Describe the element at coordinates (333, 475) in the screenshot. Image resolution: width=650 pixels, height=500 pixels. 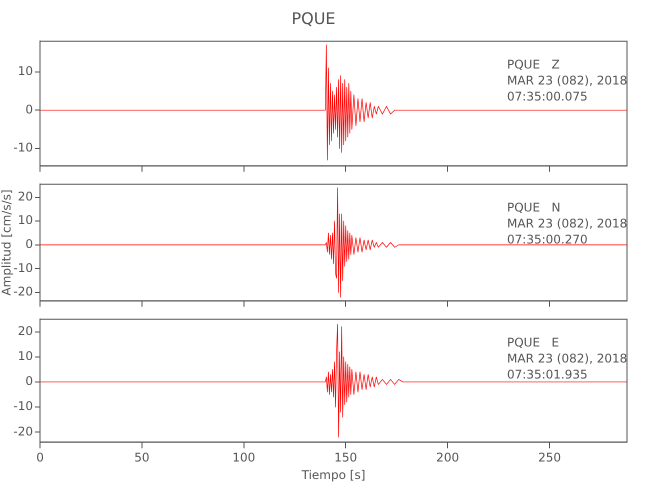
I see `x-axis-title: Tiempo [s]` at that location.